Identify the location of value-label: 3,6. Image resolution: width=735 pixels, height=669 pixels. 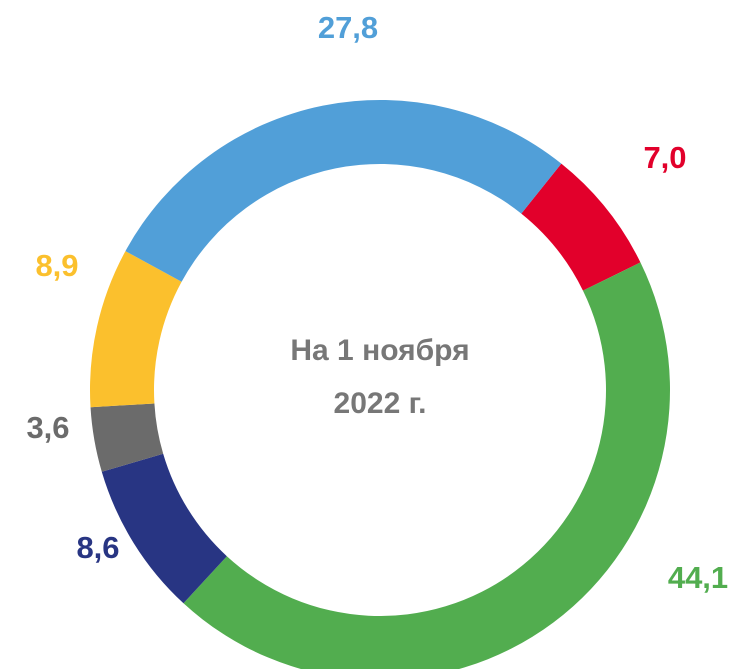
(47, 427).